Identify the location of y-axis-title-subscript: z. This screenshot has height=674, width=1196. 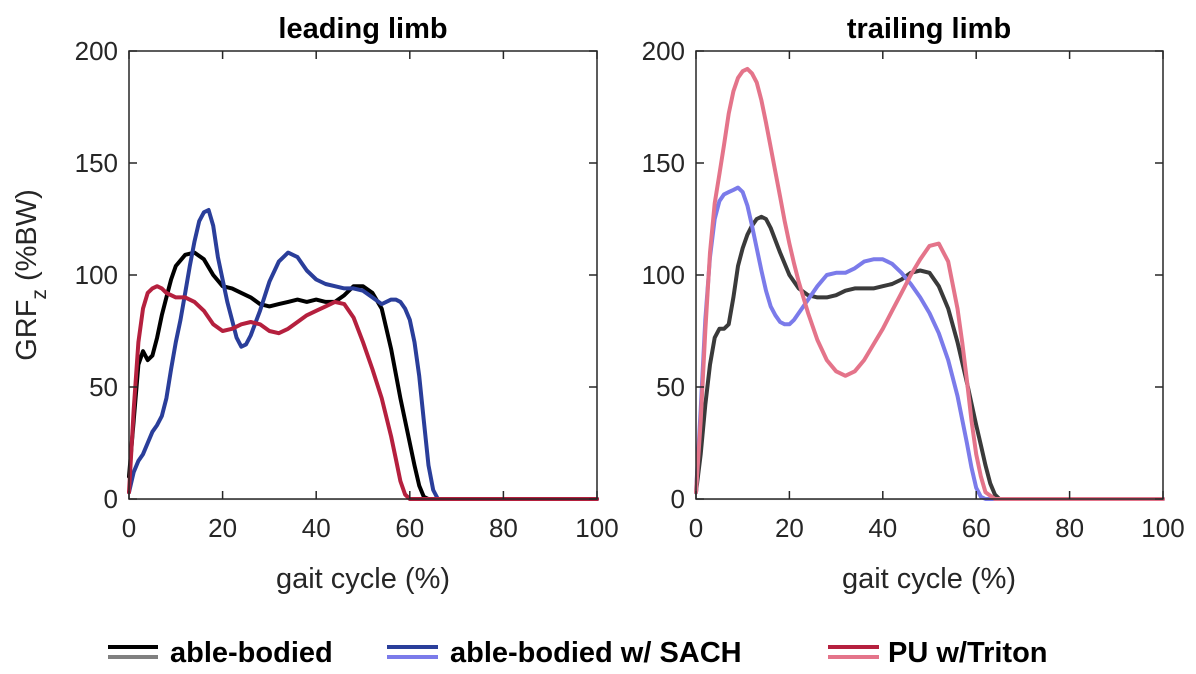
(39, 294).